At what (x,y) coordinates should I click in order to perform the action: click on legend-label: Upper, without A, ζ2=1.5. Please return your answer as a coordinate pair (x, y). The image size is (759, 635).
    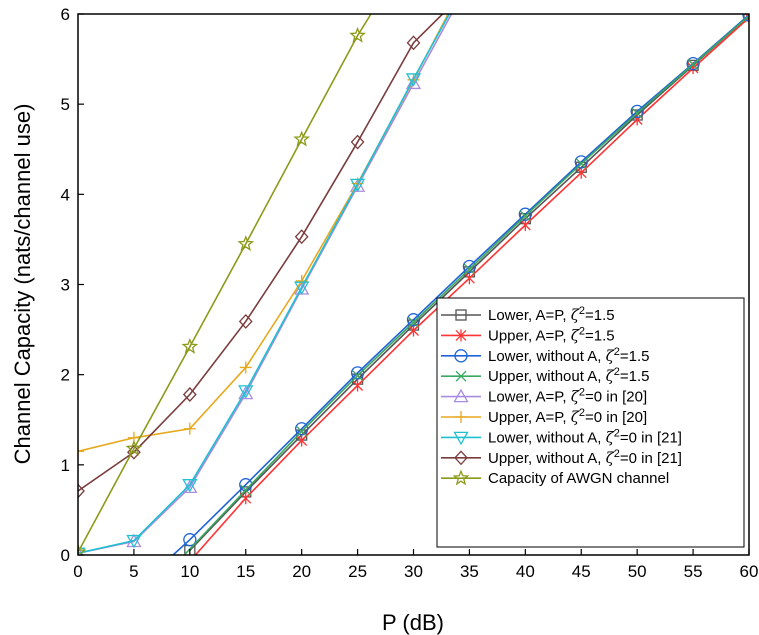
    Looking at the image, I should click on (568, 375).